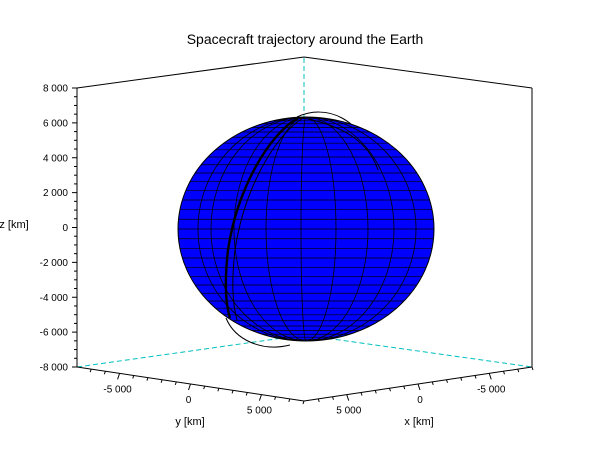  I want to click on z-axis-label: z [km], so click(14, 225).